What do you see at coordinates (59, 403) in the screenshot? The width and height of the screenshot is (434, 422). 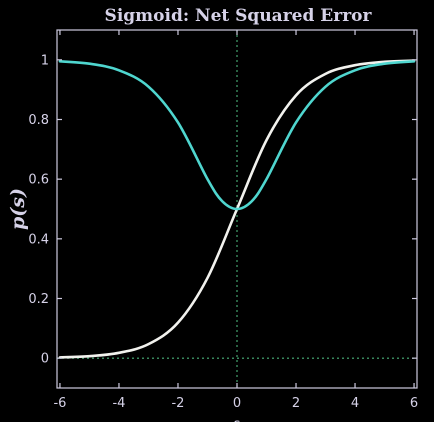 I see `x-tick-label: -6` at bounding box center [59, 403].